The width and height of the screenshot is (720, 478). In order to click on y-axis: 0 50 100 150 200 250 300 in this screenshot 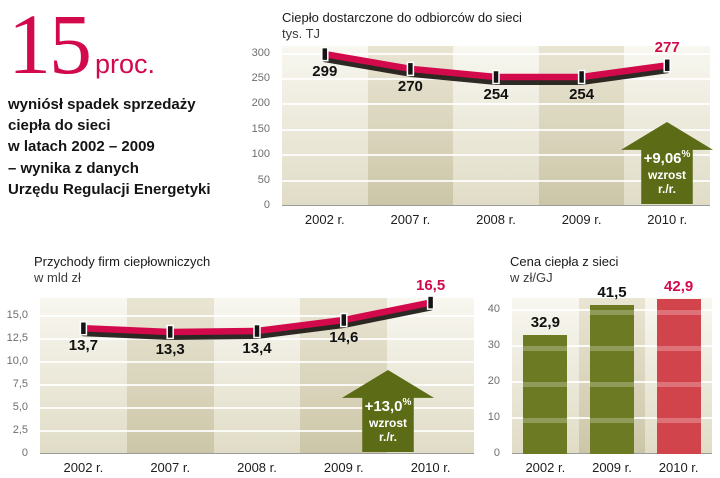, I will do `click(256, 128)`.